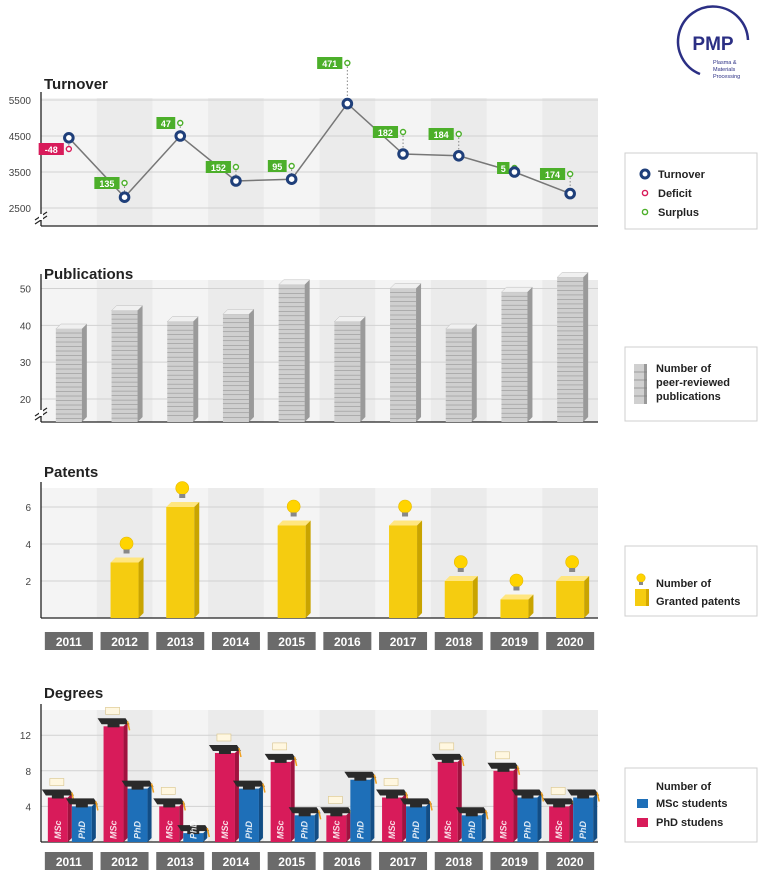  What do you see at coordinates (713, 42) in the screenshot?
I see `pmp-logo: PMP Plasma & Materials Processing` at bounding box center [713, 42].